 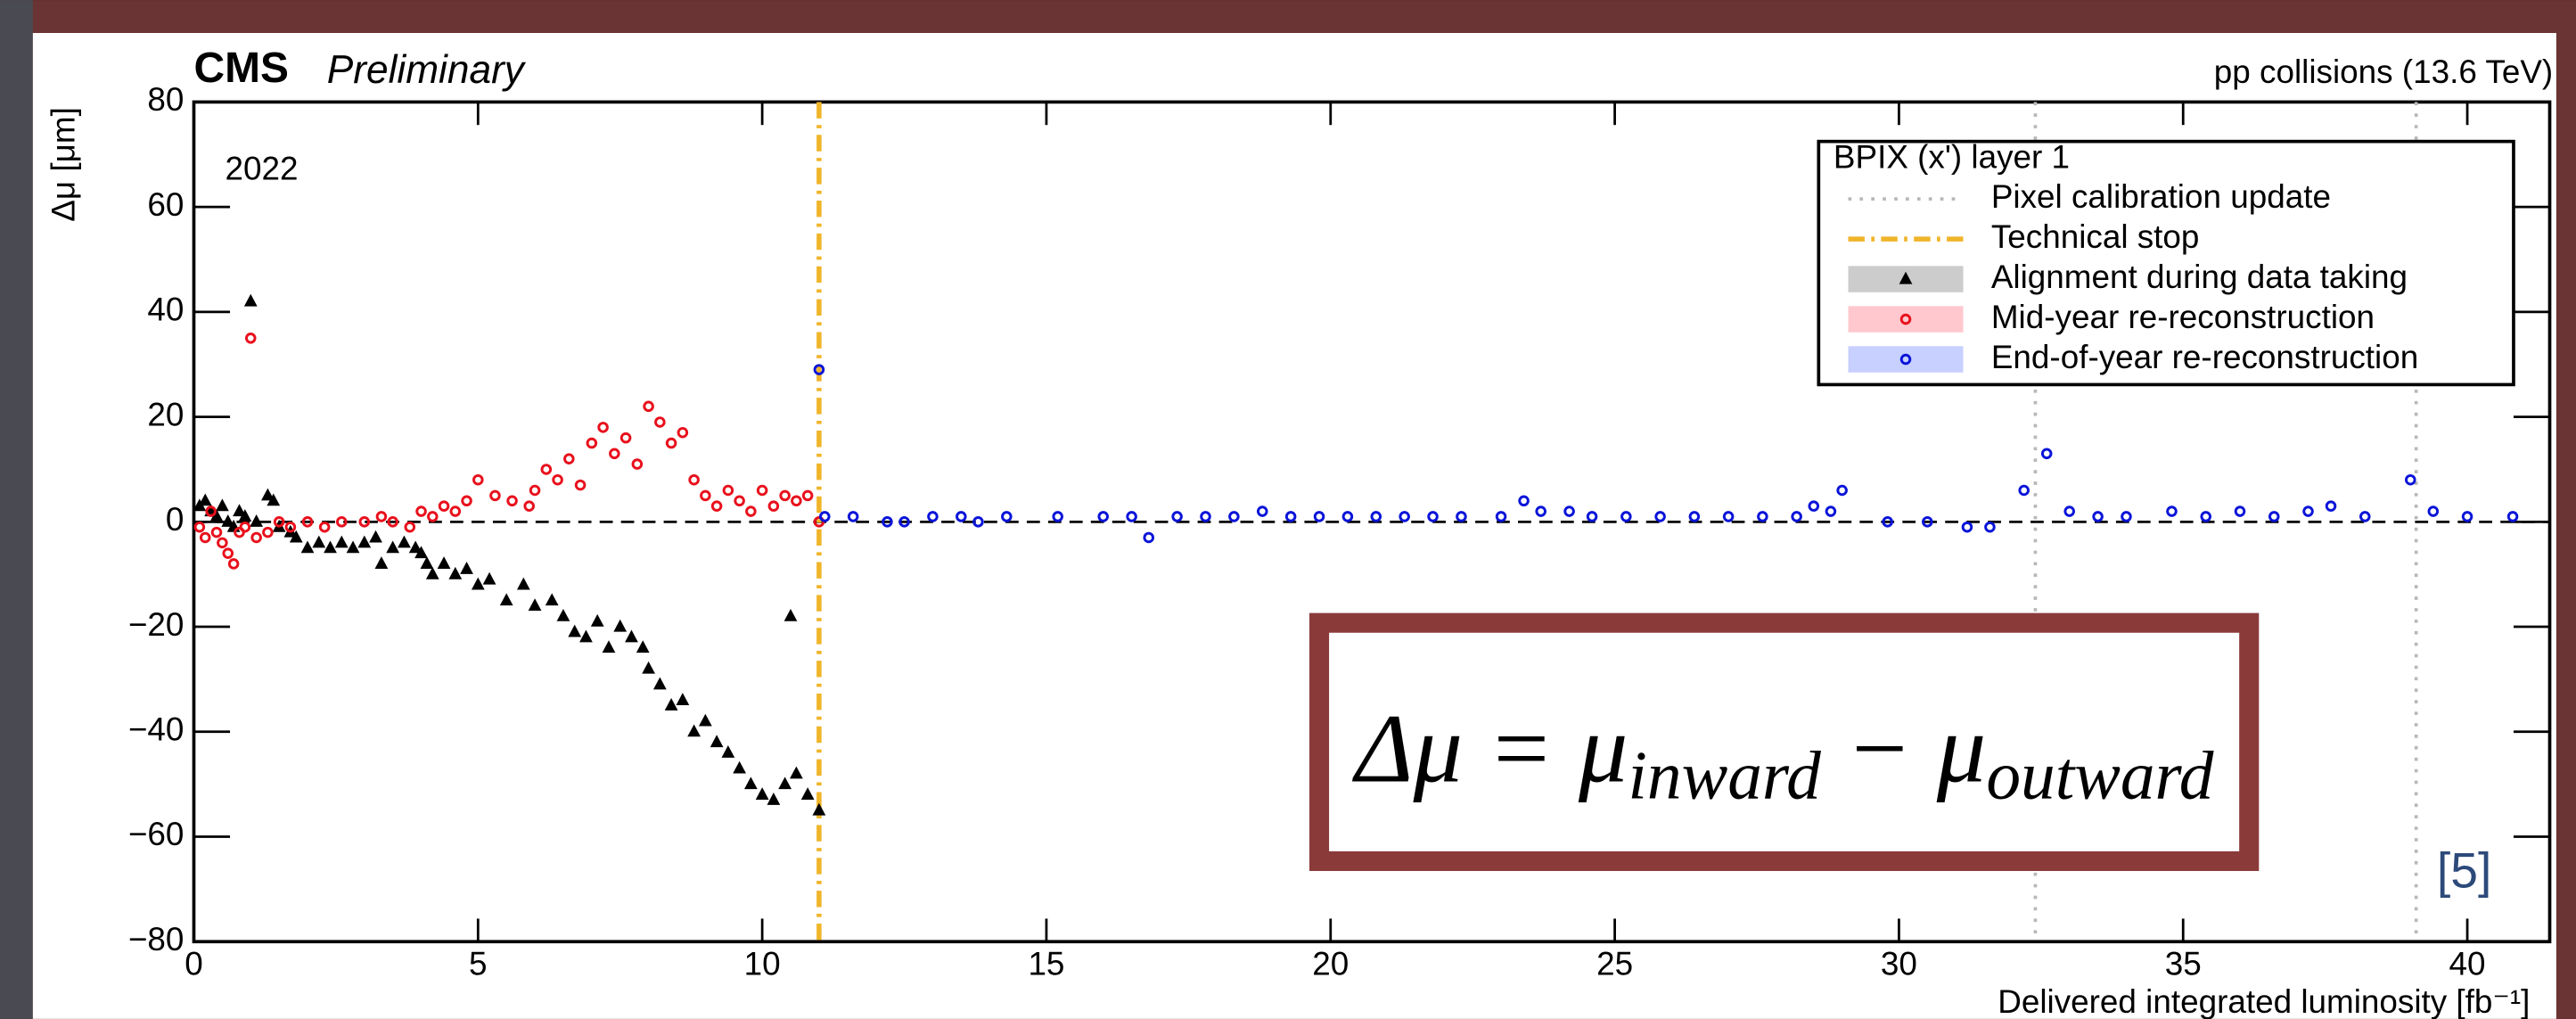 What do you see at coordinates (165, 204) in the screenshot?
I see `y-tick-label: 60` at bounding box center [165, 204].